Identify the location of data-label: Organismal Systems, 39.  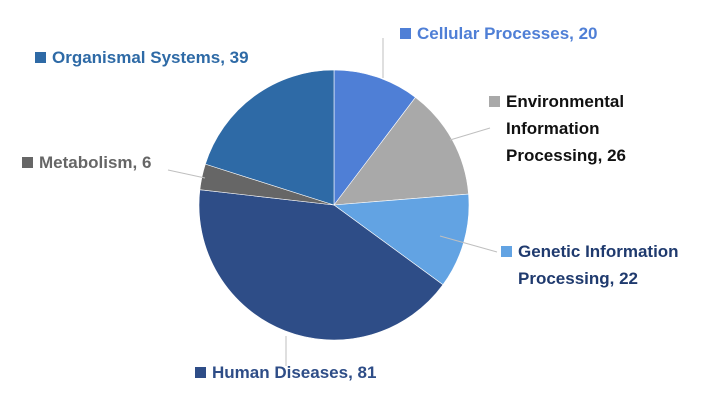
(173, 57).